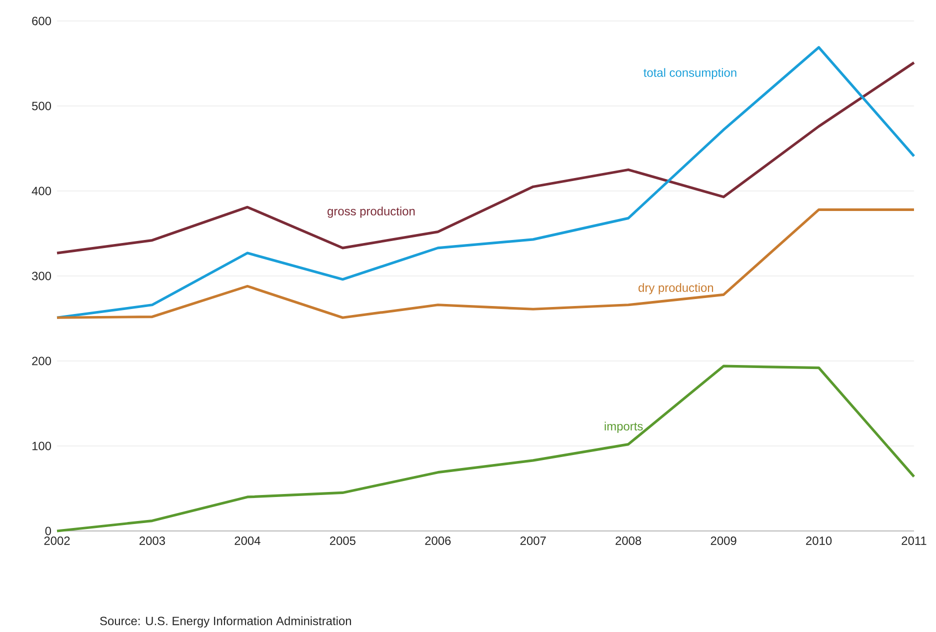 This screenshot has height=632, width=936. Describe the element at coordinates (42, 21) in the screenshot. I see `y-tick-label: 600` at that location.